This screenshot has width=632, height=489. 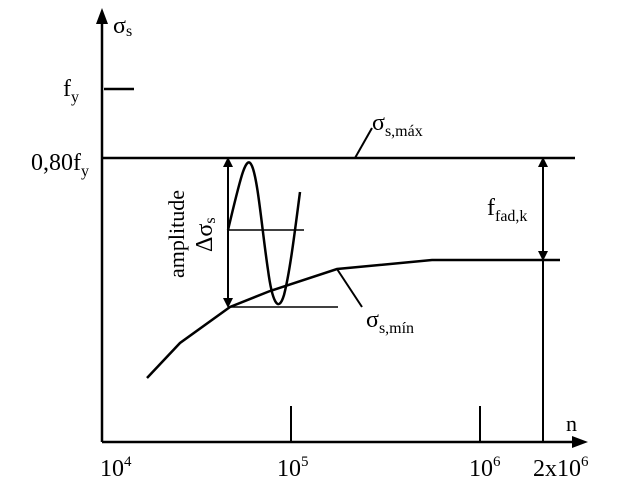 What do you see at coordinates (580, 442) in the screenshot?
I see `x-axis-arrowhead` at bounding box center [580, 442].